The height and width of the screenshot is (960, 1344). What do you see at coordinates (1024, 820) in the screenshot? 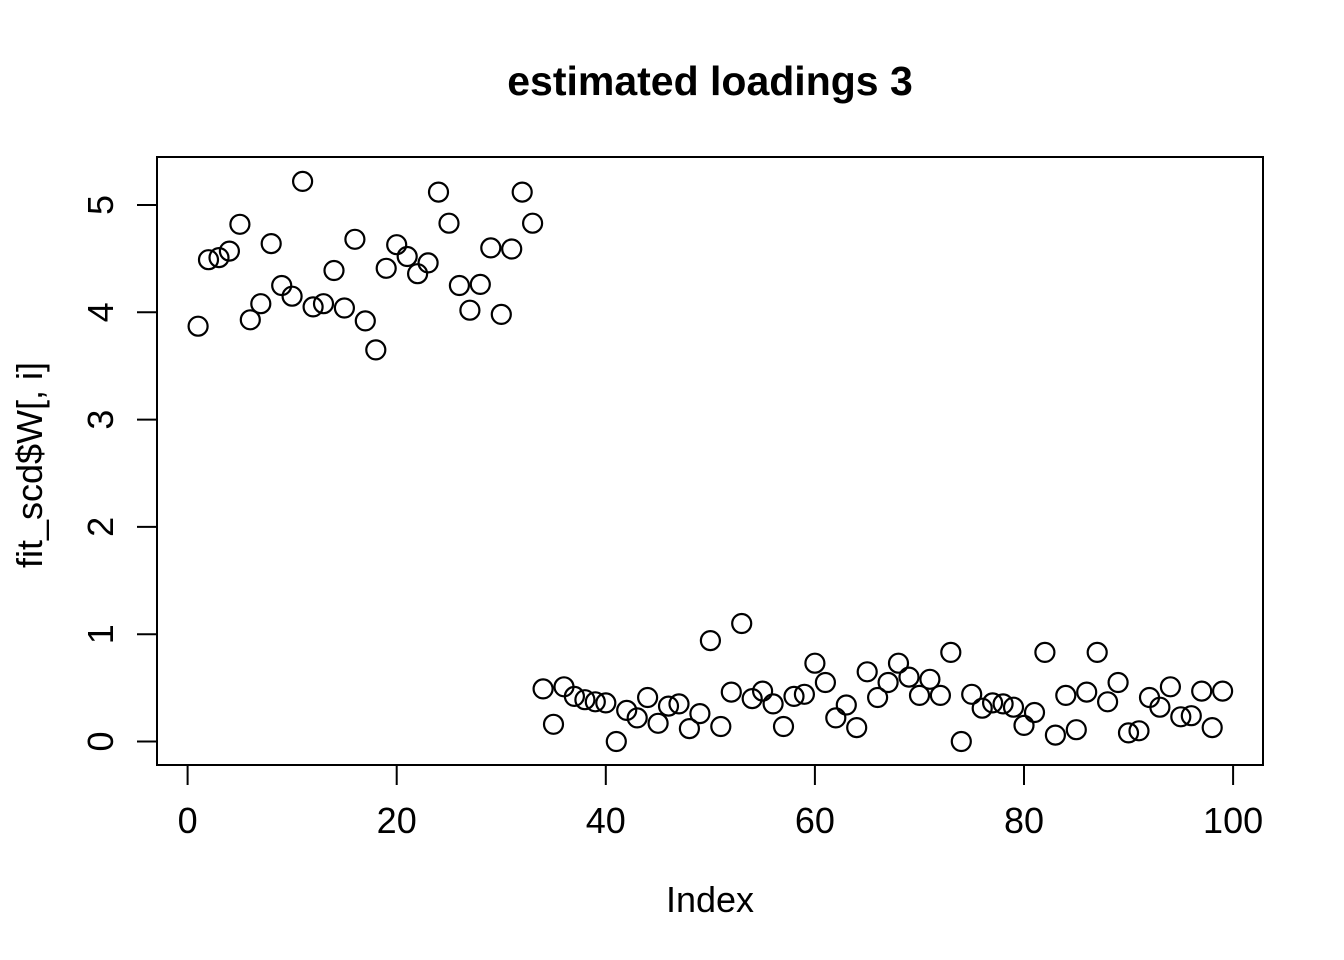
I see `x-tick-label: 80` at bounding box center [1024, 820].